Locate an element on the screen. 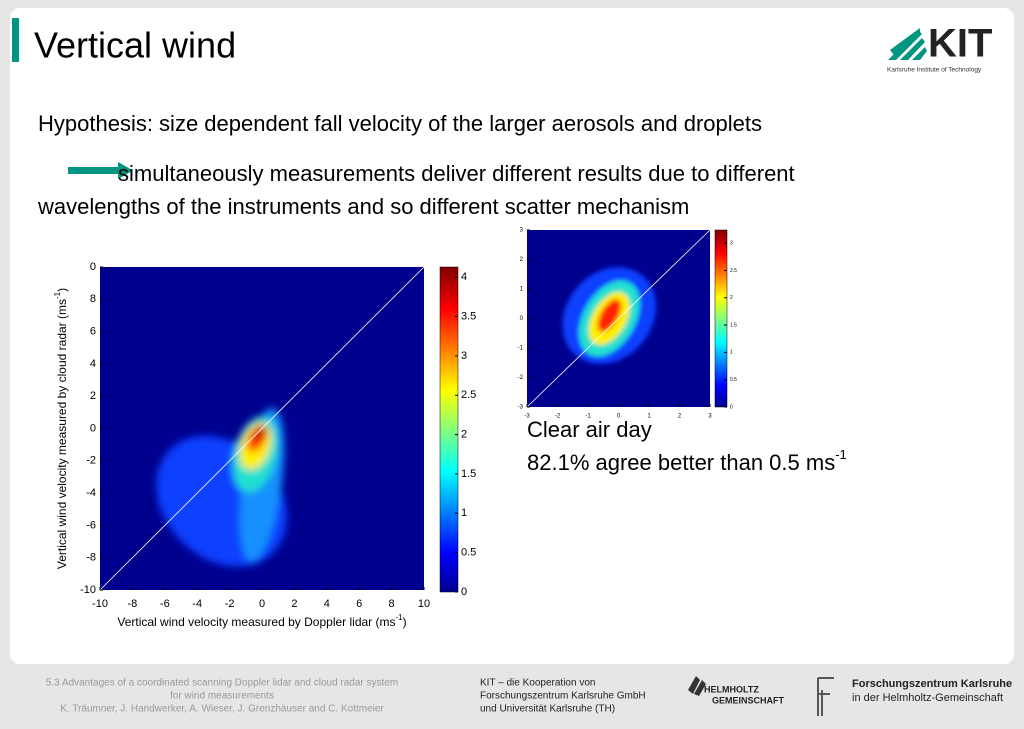 The image size is (1024, 729). footer-middle: Forschungszentrum Karlsruhe GmbH is located at coordinates (563, 696).